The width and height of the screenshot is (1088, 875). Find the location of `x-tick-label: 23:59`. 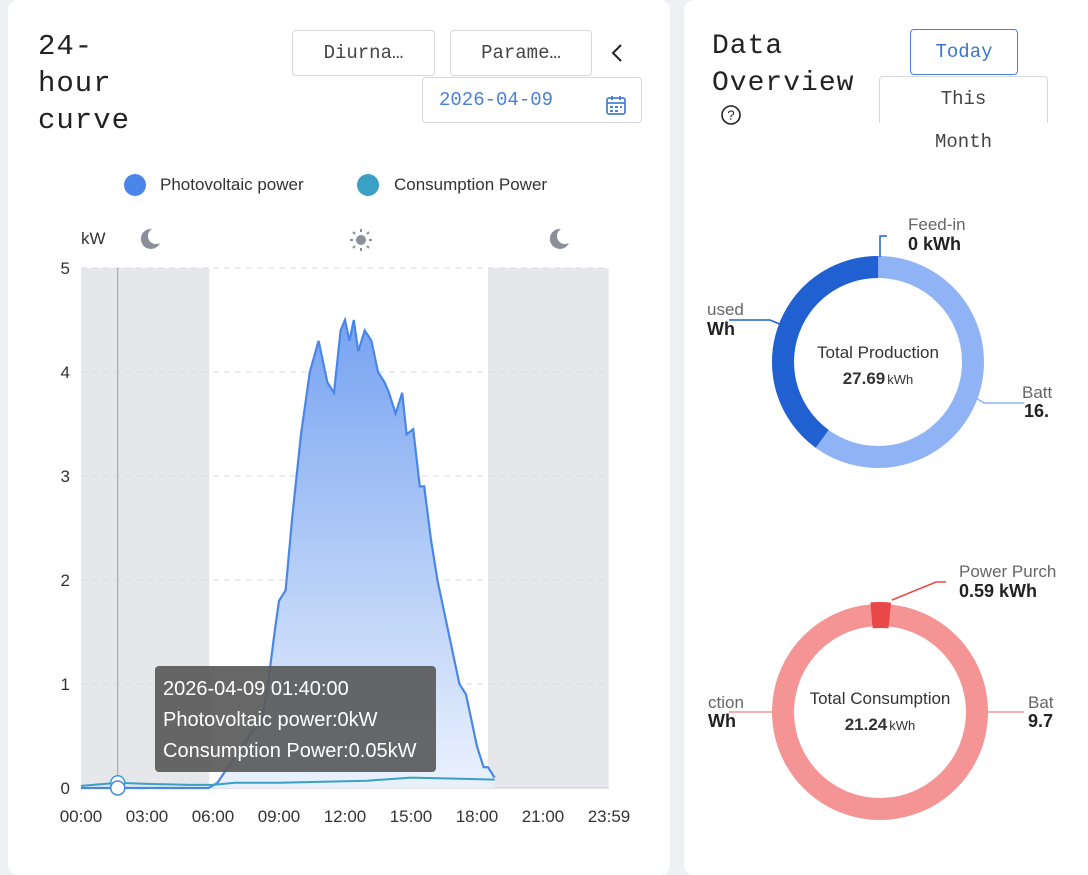

x-tick-label: 23:59 is located at coordinates (609, 816).